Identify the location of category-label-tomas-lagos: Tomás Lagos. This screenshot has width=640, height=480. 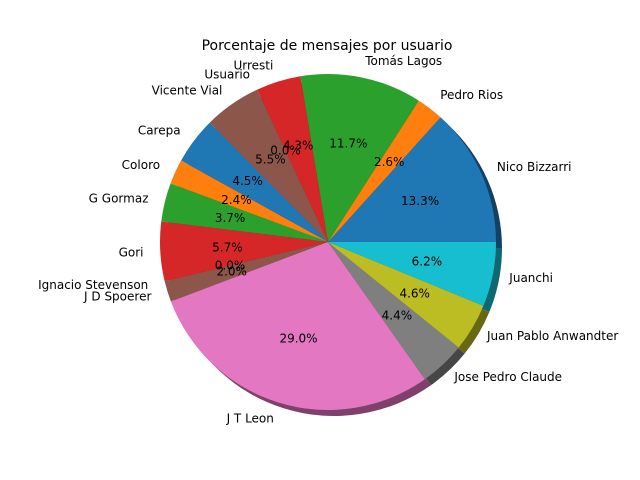
(403, 61).